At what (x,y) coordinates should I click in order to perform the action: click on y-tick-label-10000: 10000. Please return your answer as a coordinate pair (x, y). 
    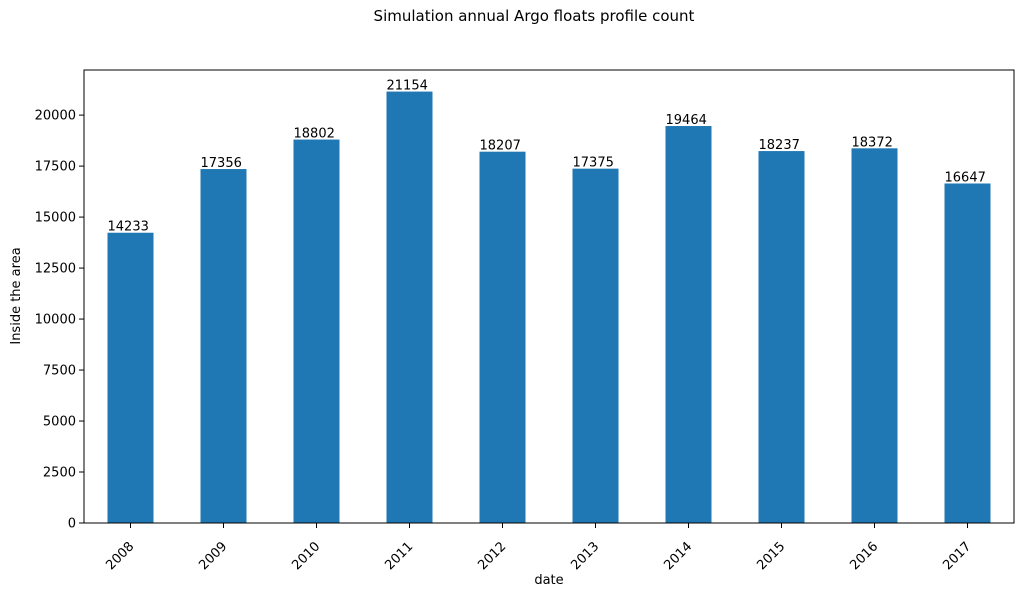
    Looking at the image, I should click on (55, 320).